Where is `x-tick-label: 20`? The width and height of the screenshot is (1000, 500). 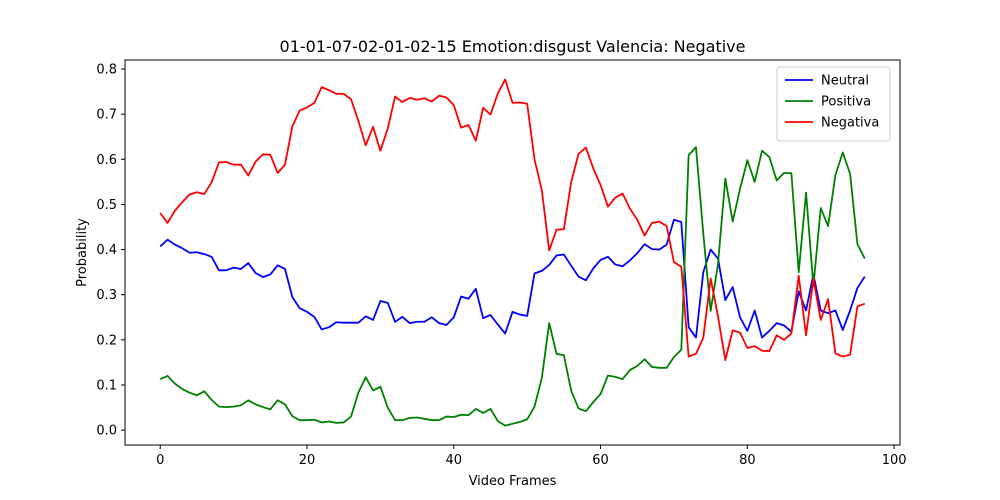 x-tick-label: 20 is located at coordinates (307, 460).